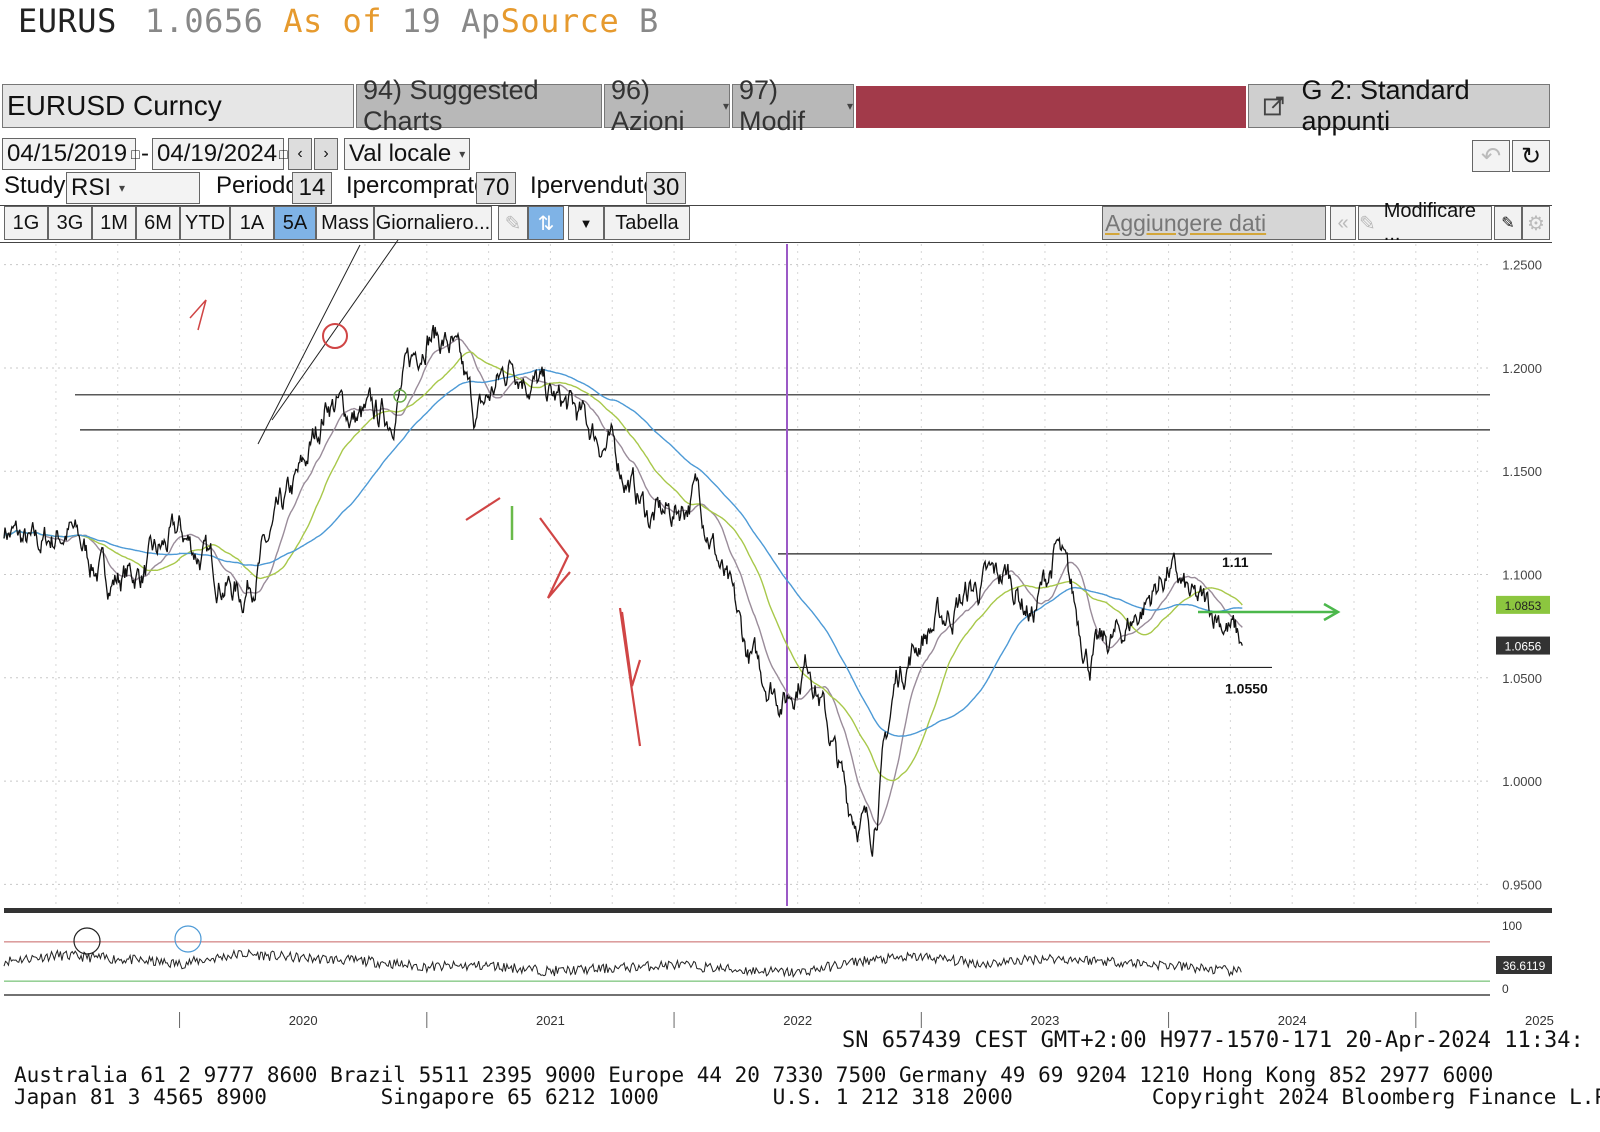  I want to click on template-selector: G 2: Standard appunti, so click(1399, 105).